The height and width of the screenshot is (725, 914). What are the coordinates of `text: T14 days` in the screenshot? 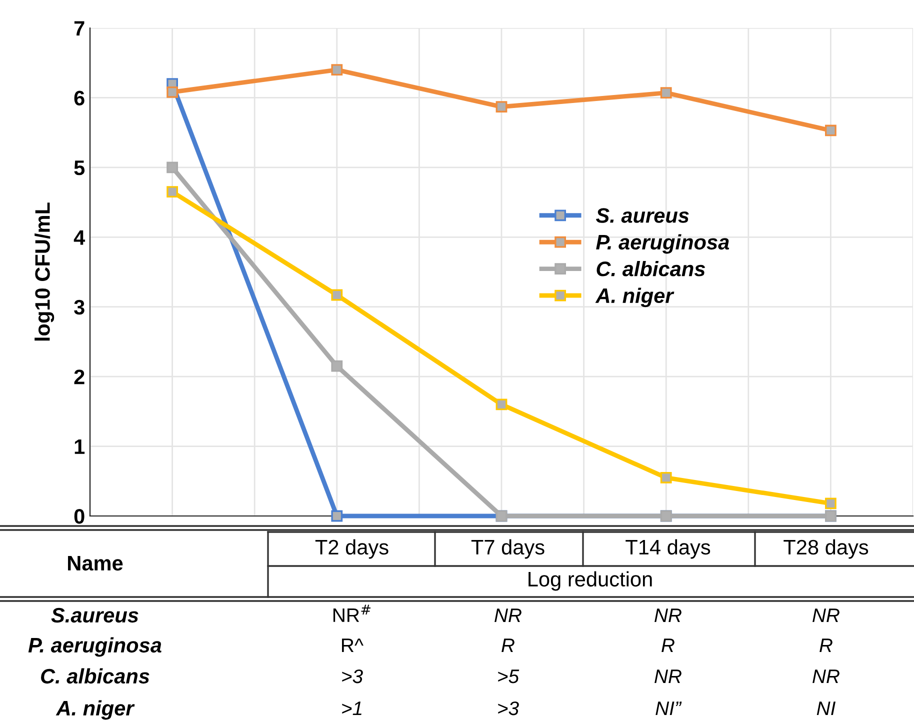 It's located at (668, 549).